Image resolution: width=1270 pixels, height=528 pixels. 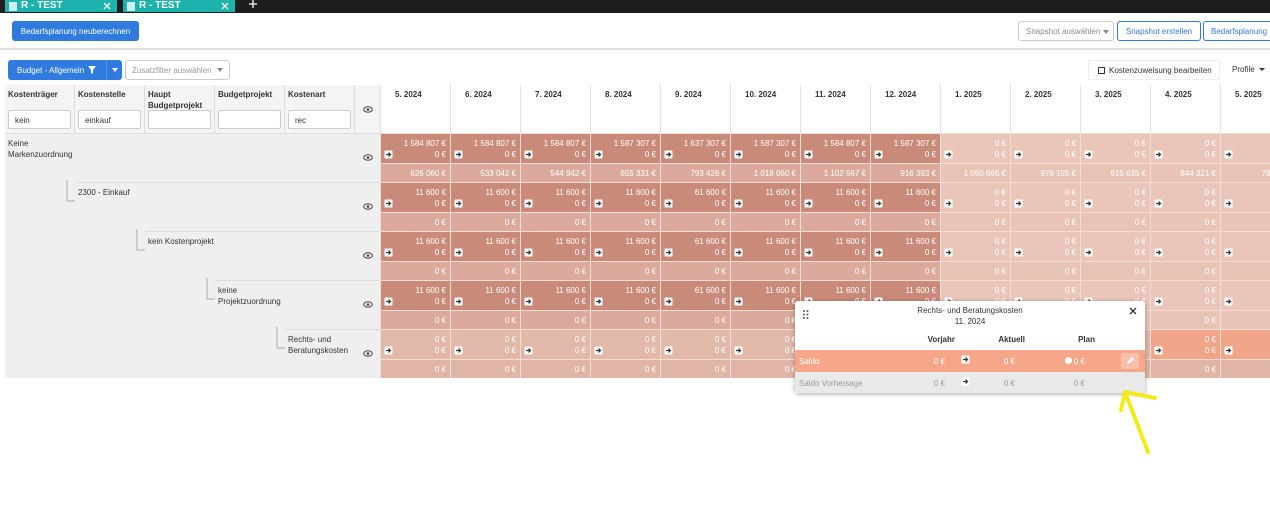 What do you see at coordinates (177, 70) in the screenshot?
I see `extra-filter: Zusatzfilter auswählen` at bounding box center [177, 70].